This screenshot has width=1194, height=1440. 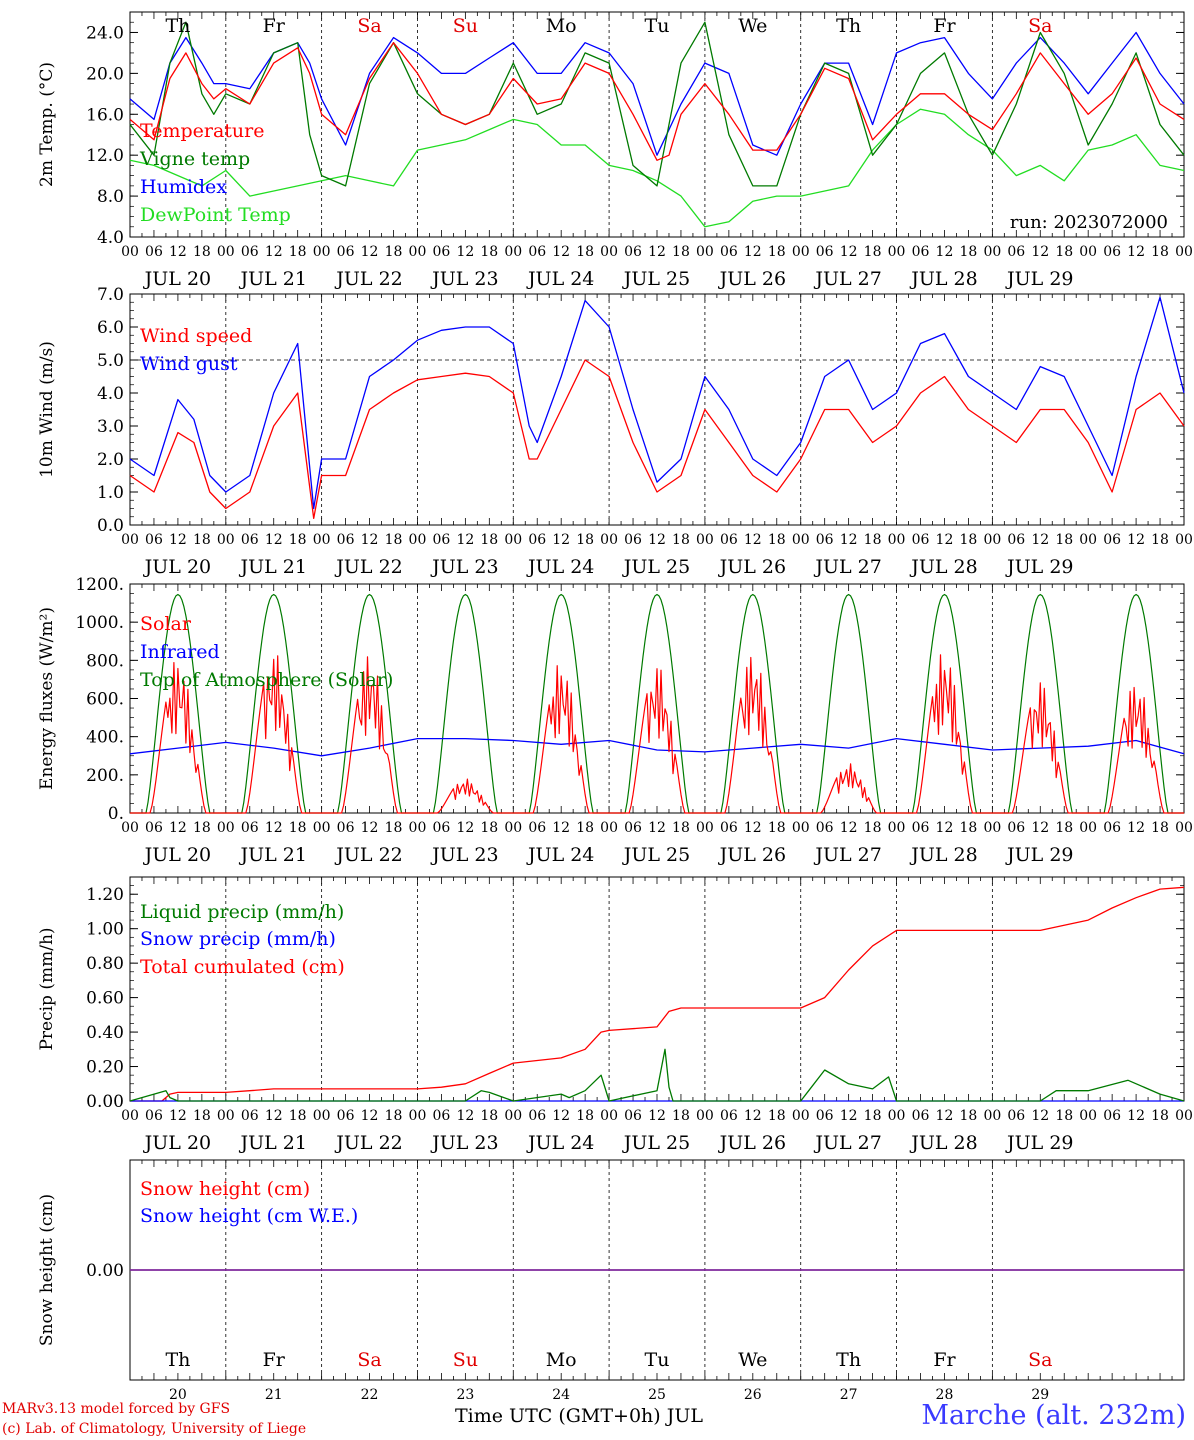 I want to click on y-axis-label: Energy fluxes (W/m²), so click(x=47, y=698).